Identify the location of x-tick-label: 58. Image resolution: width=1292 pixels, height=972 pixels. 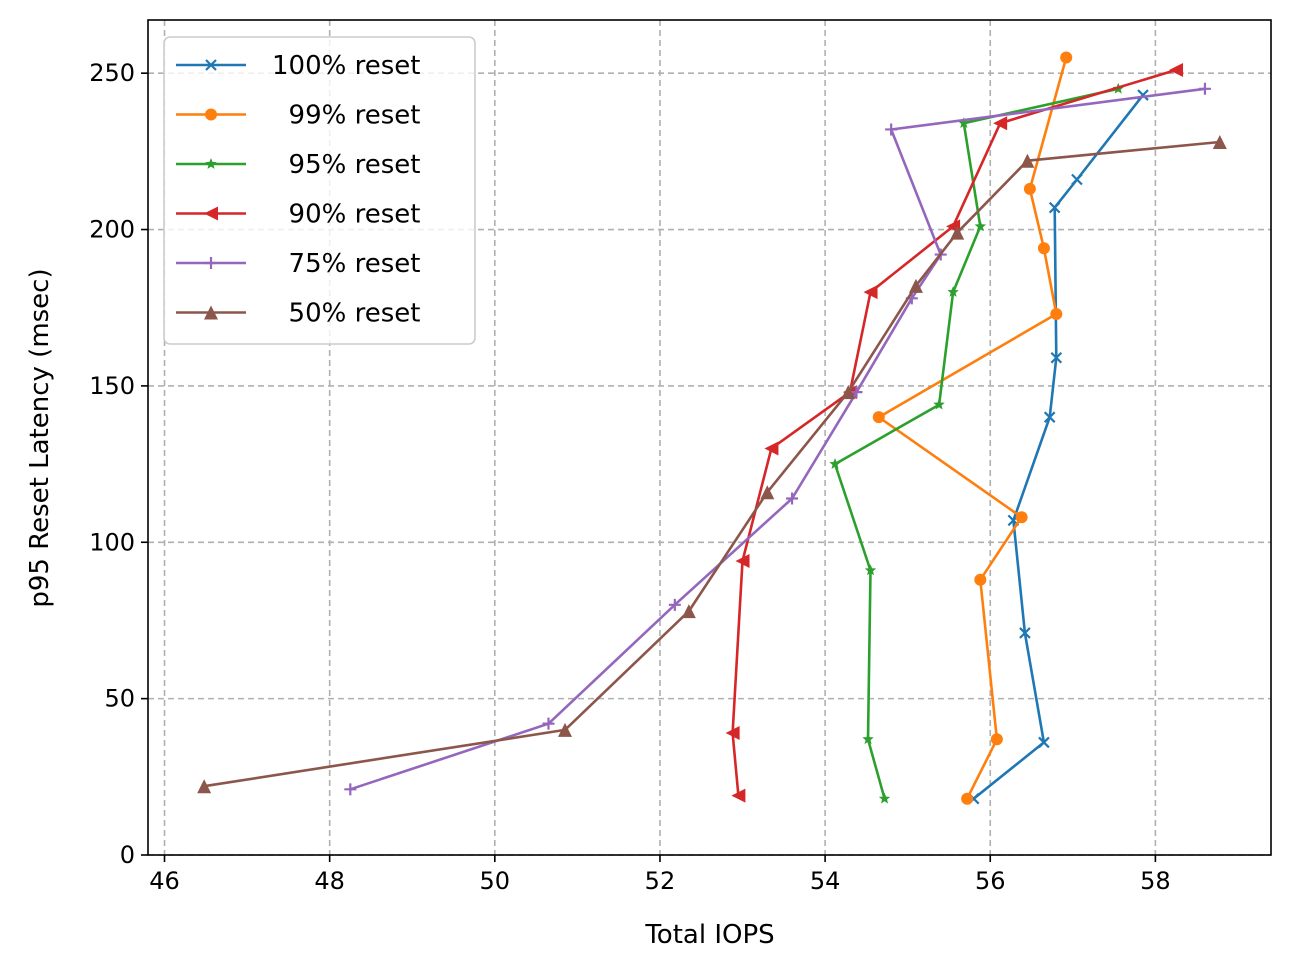
(1155, 881).